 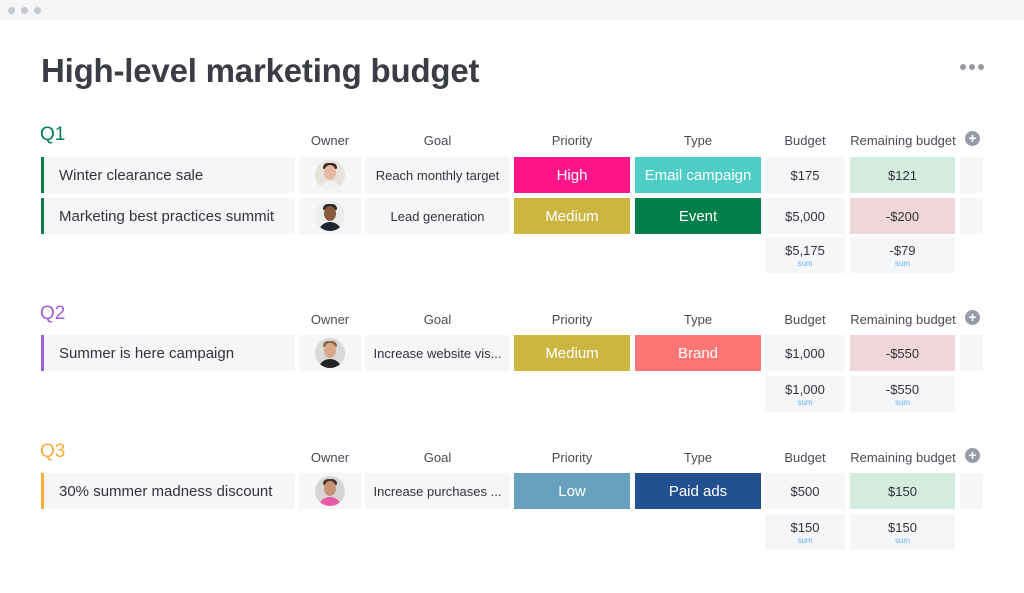 I want to click on budget-cell: $5,000, so click(x=805, y=216).